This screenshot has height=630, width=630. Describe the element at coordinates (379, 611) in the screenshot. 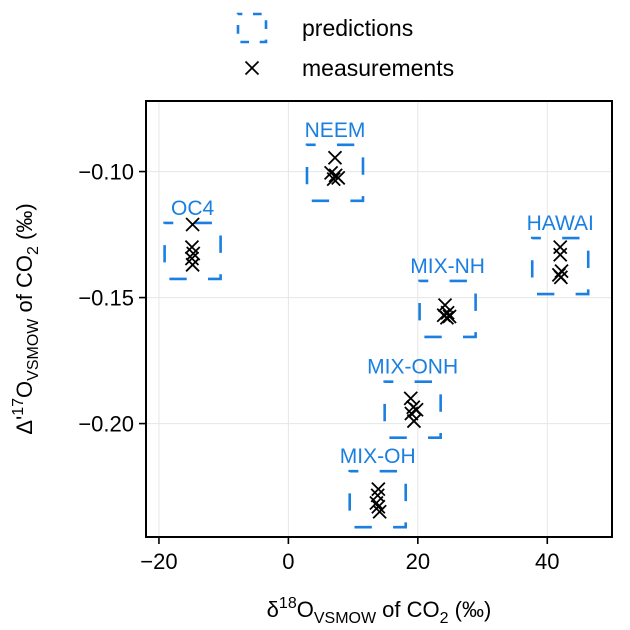

I see `x-axis-title: δ18OVSMOW of CO2 (‰)` at that location.